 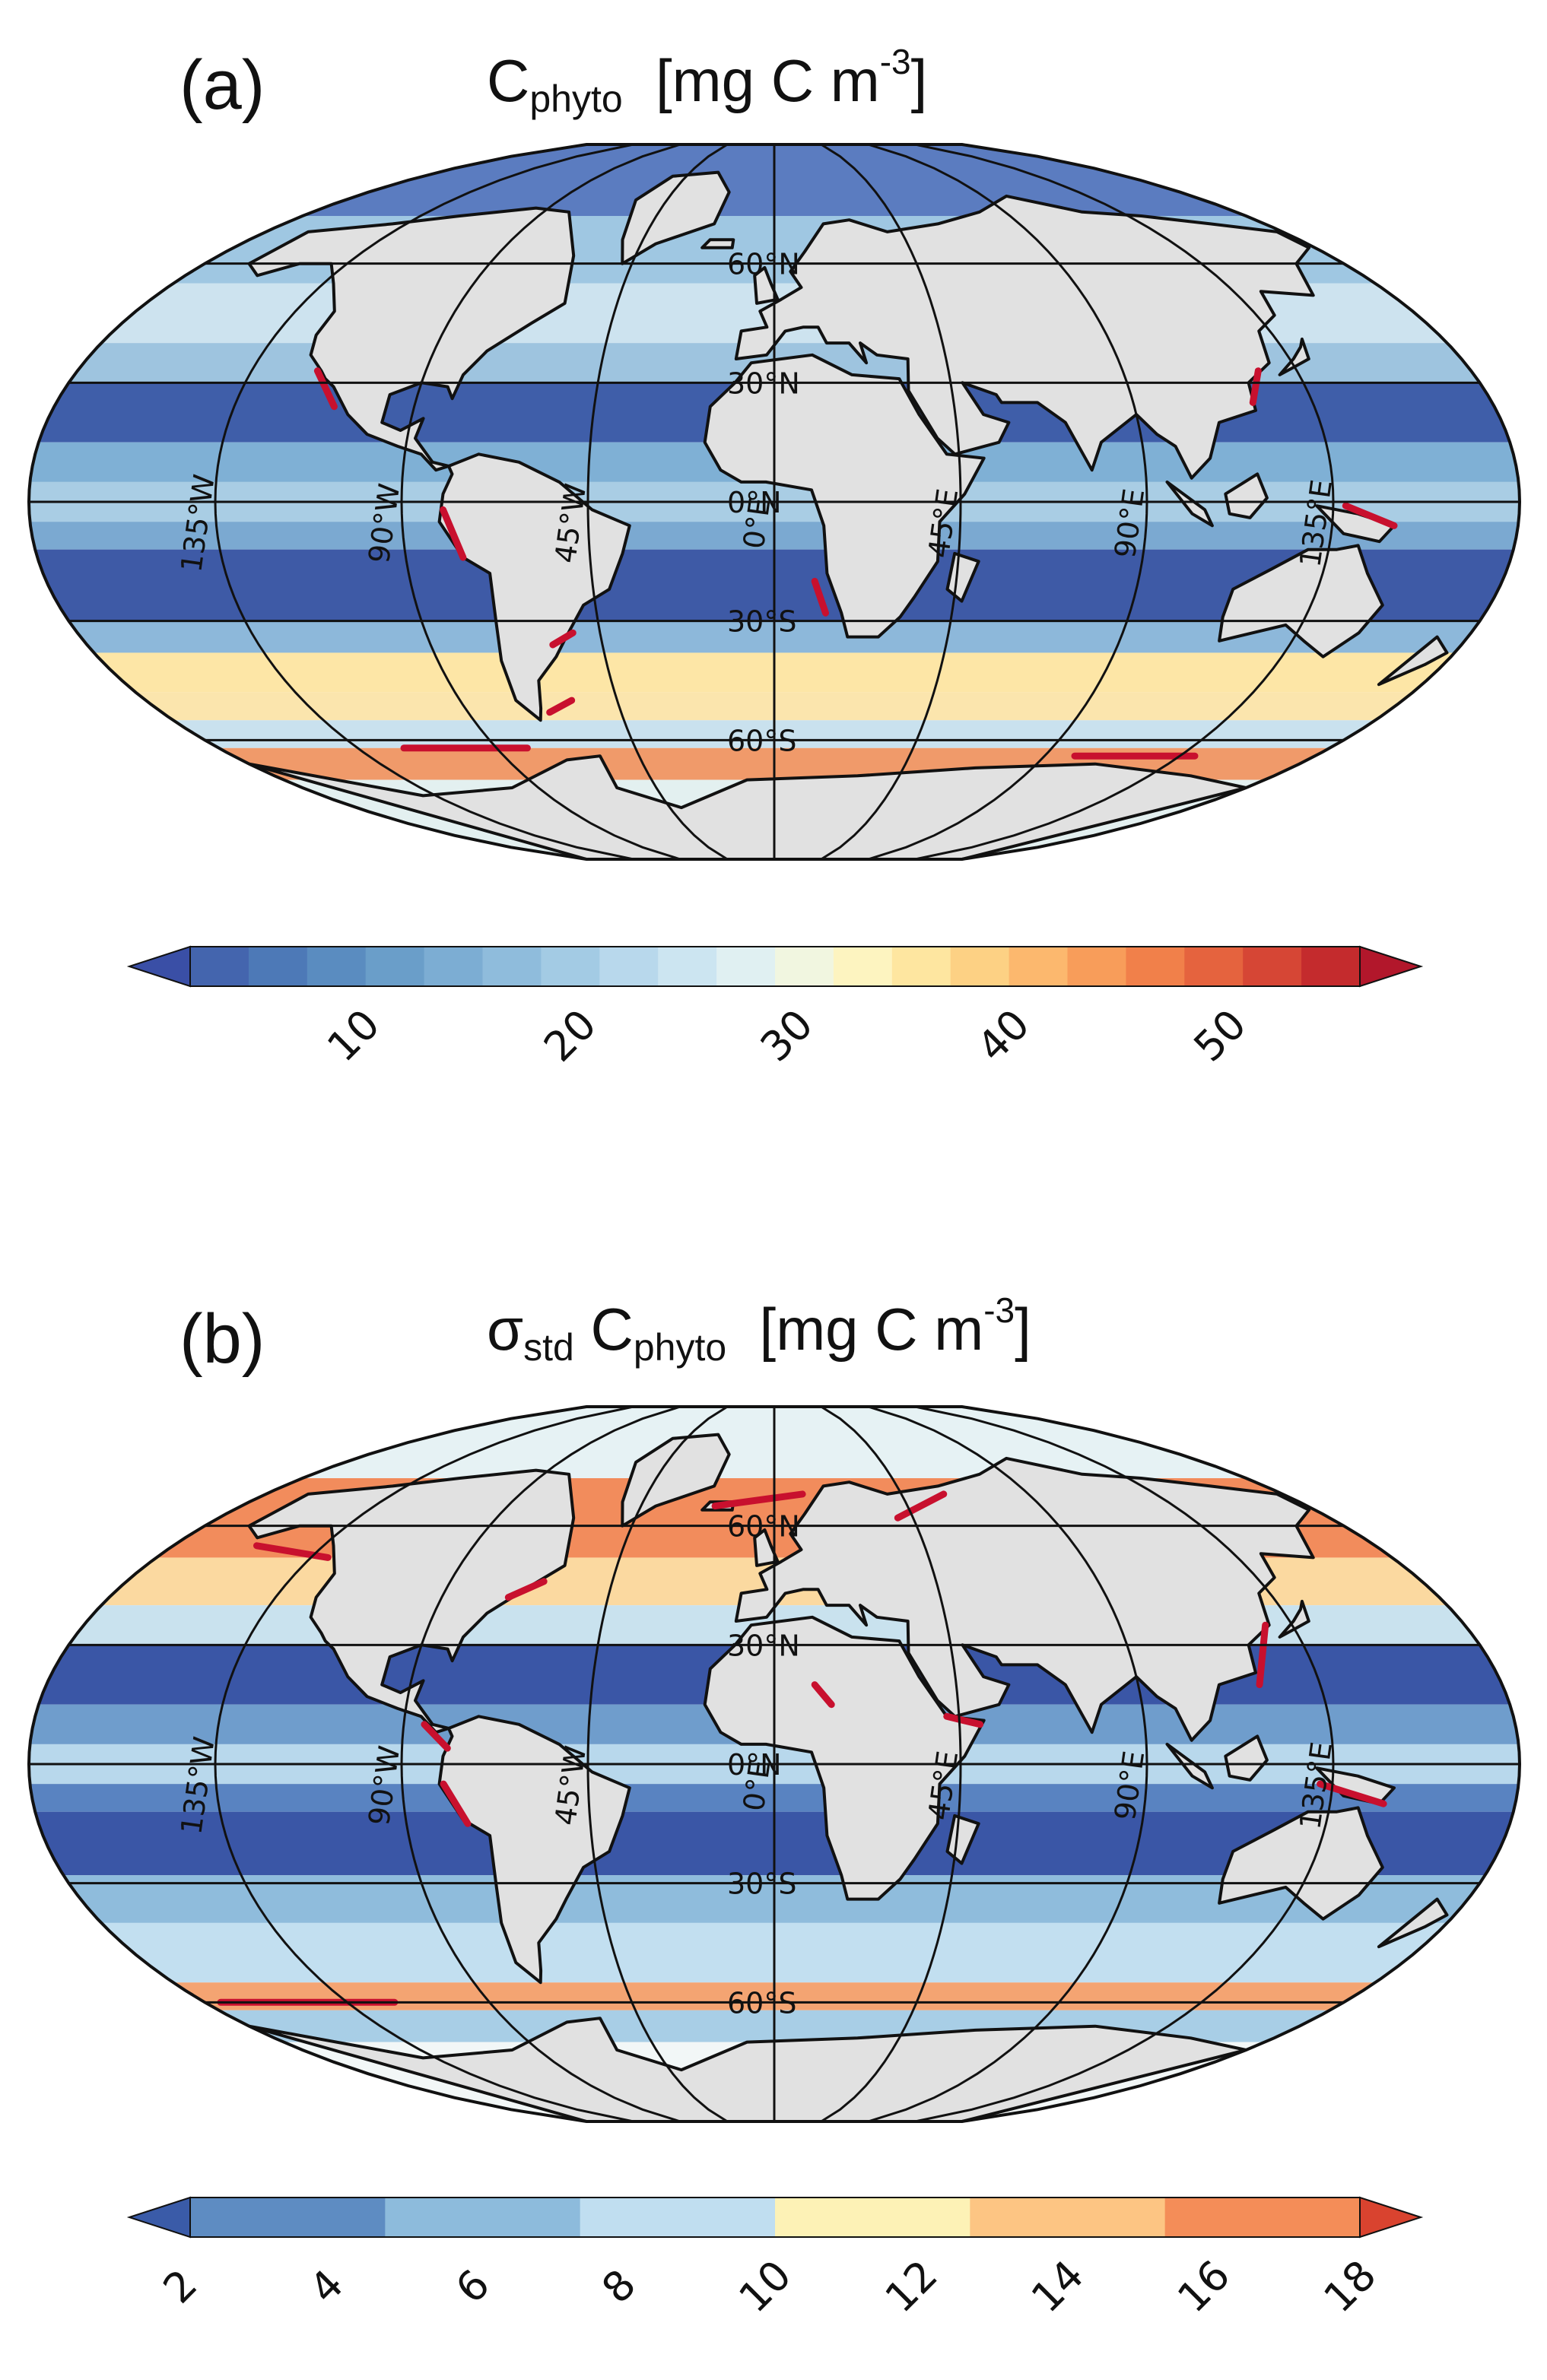 What do you see at coordinates (1203, 2286) in the screenshot?
I see `colorbar-tick-label: 16` at bounding box center [1203, 2286].